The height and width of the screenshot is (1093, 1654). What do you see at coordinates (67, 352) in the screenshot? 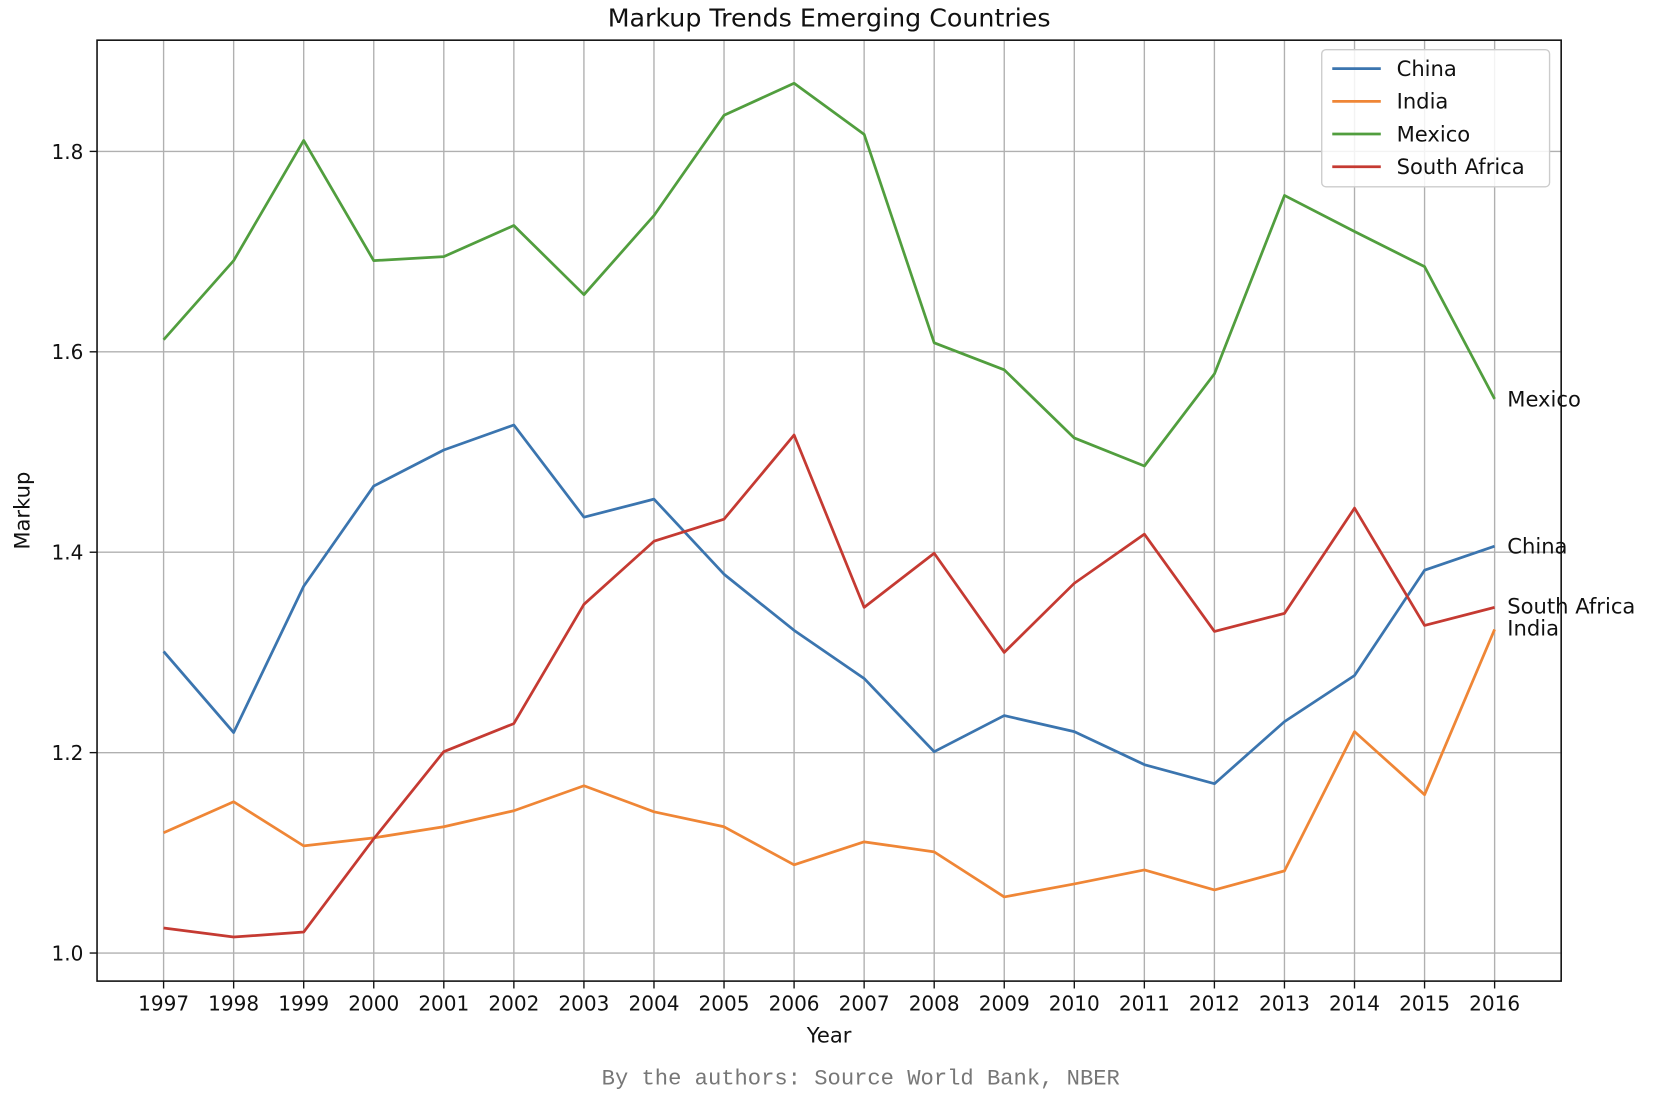
I see `y-tick-label: 1.6` at bounding box center [67, 352].